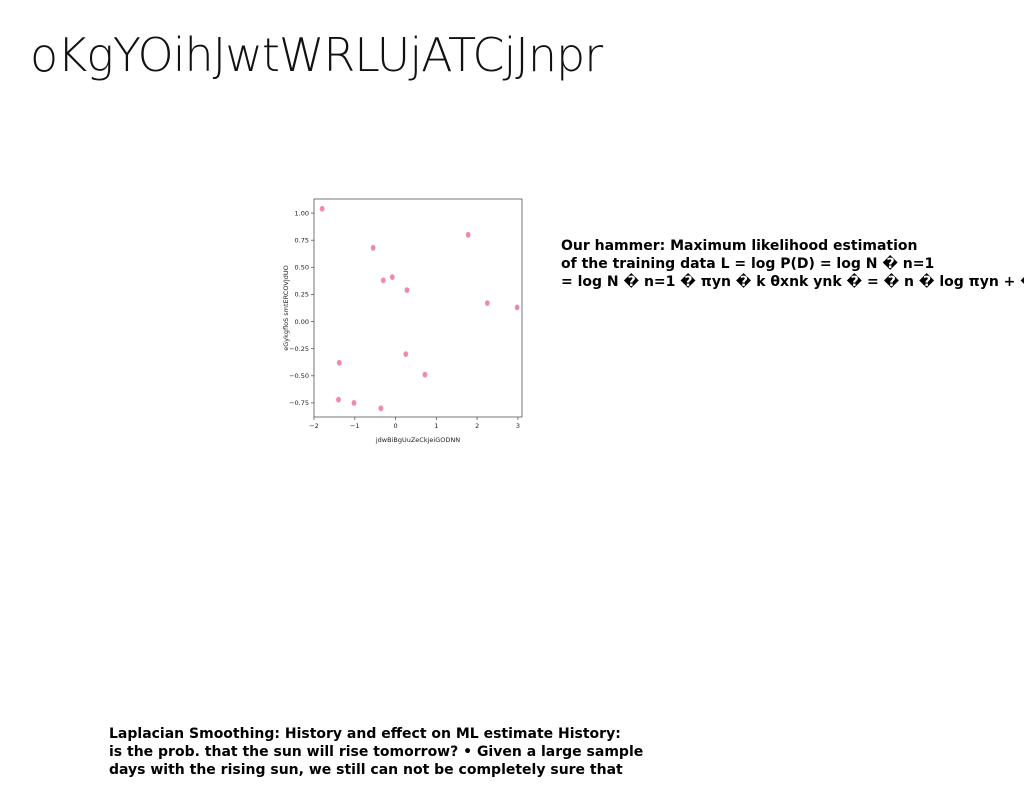  I want to click on page-title: oKgYOihJwtWRLUjATCjJnpr, so click(316, 55).